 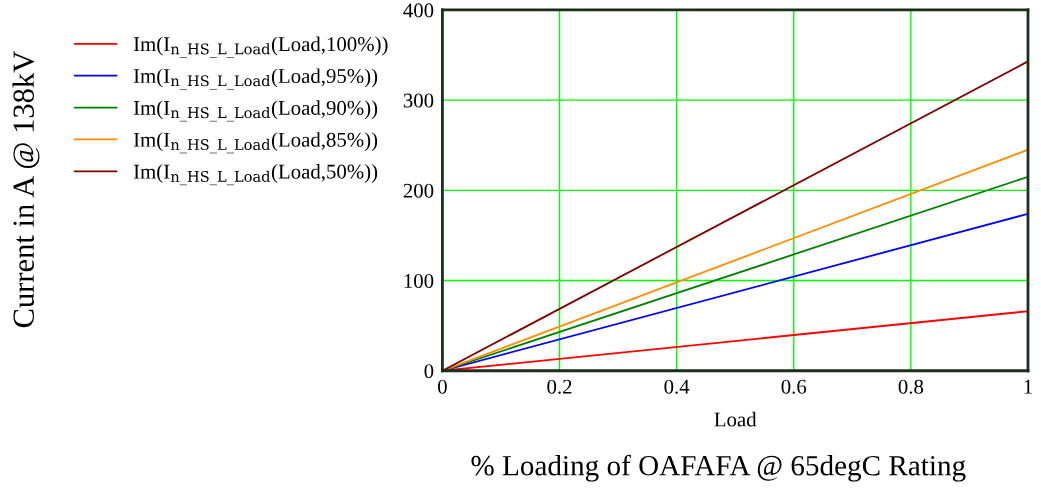 What do you see at coordinates (255, 143) in the screenshot?
I see `legend-label: Im(I$_{n_HS_L_Load}$(Load,85%))` at bounding box center [255, 143].